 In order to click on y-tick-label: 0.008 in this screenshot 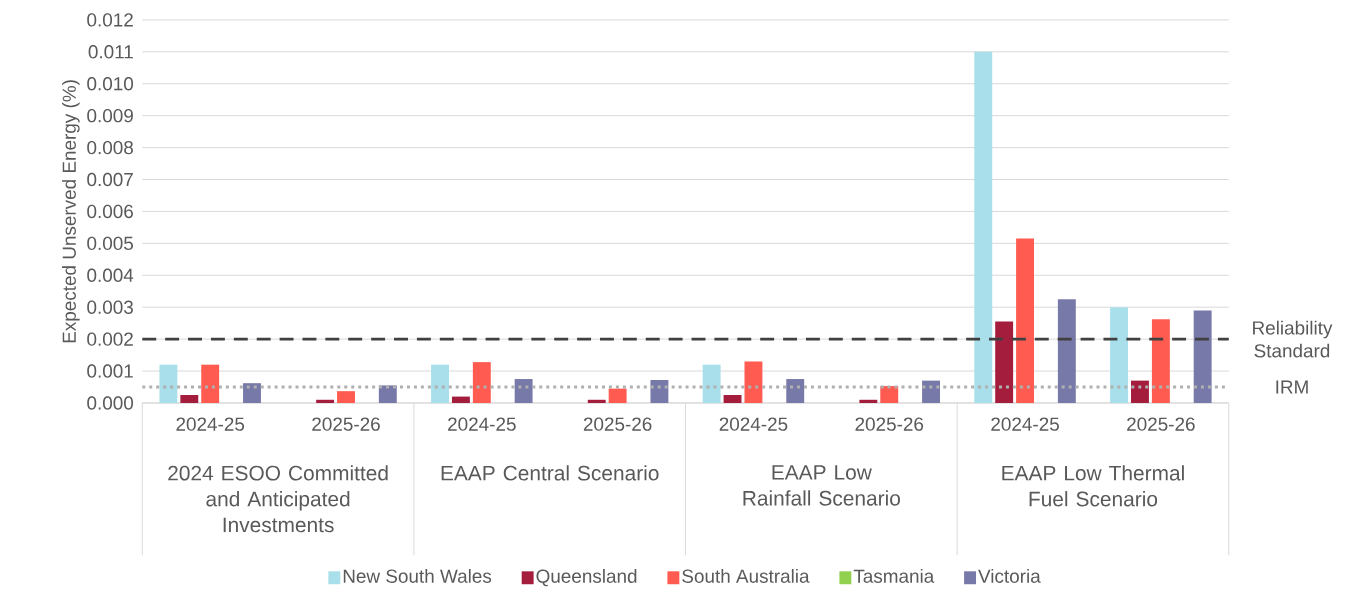, I will do `click(110, 147)`.